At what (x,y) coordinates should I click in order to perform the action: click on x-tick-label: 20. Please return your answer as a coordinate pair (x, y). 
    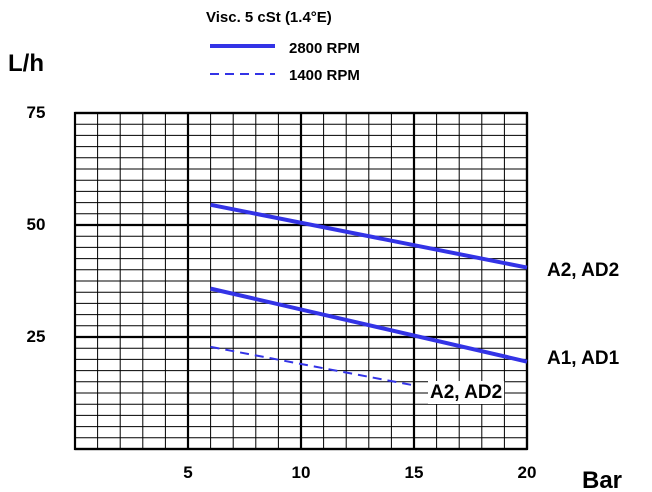
    Looking at the image, I should click on (527, 472).